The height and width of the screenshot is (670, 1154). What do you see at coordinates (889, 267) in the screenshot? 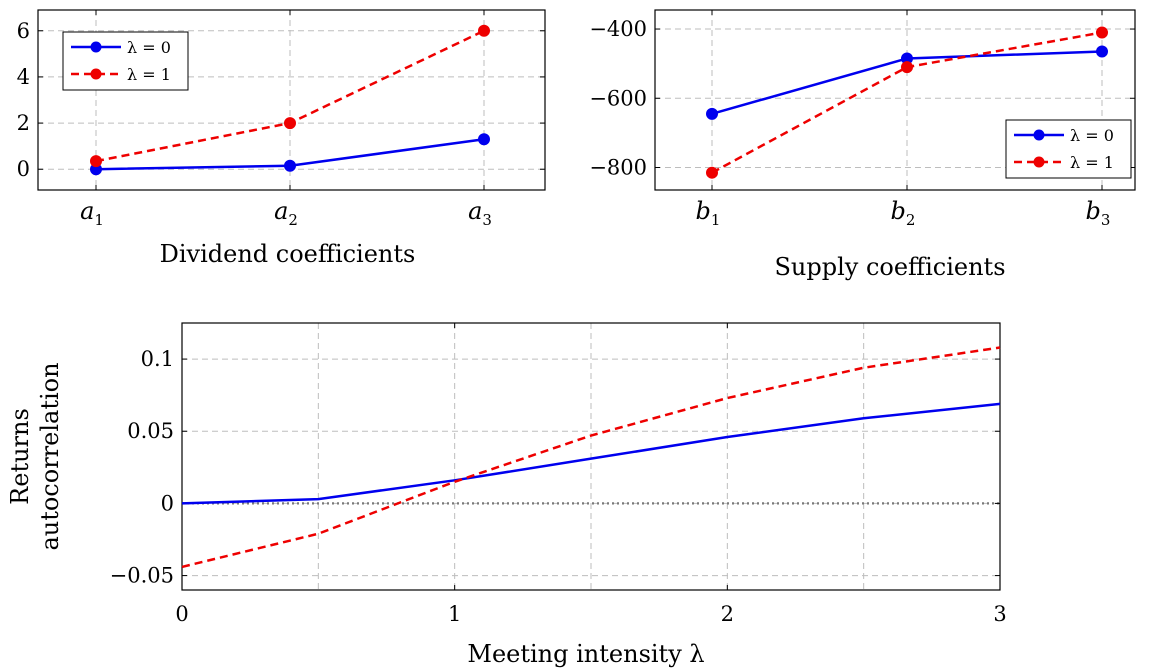
I see `x-axis-title: Supply coefficients` at bounding box center [889, 267].